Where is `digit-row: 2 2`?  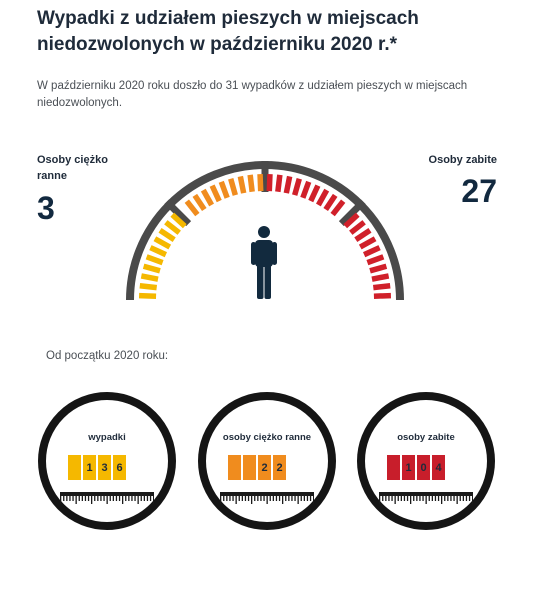
digit-row: 2 2 is located at coordinates (257, 467).